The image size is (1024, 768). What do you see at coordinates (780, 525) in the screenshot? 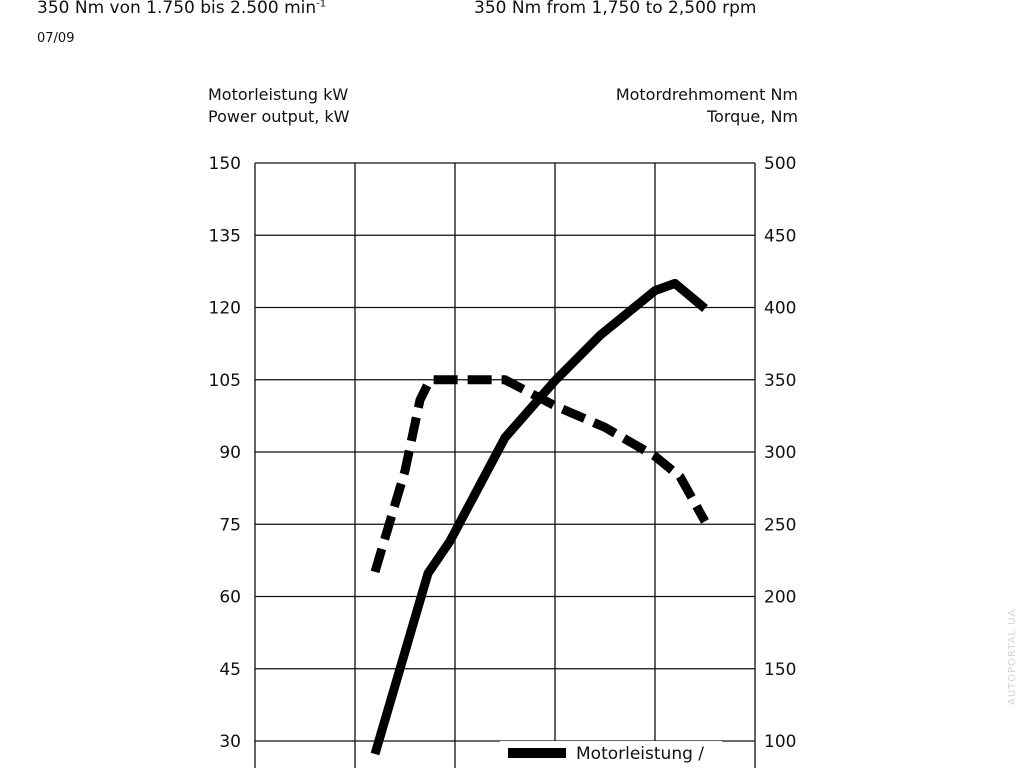
I see `right-tick-label: 250` at bounding box center [780, 525].